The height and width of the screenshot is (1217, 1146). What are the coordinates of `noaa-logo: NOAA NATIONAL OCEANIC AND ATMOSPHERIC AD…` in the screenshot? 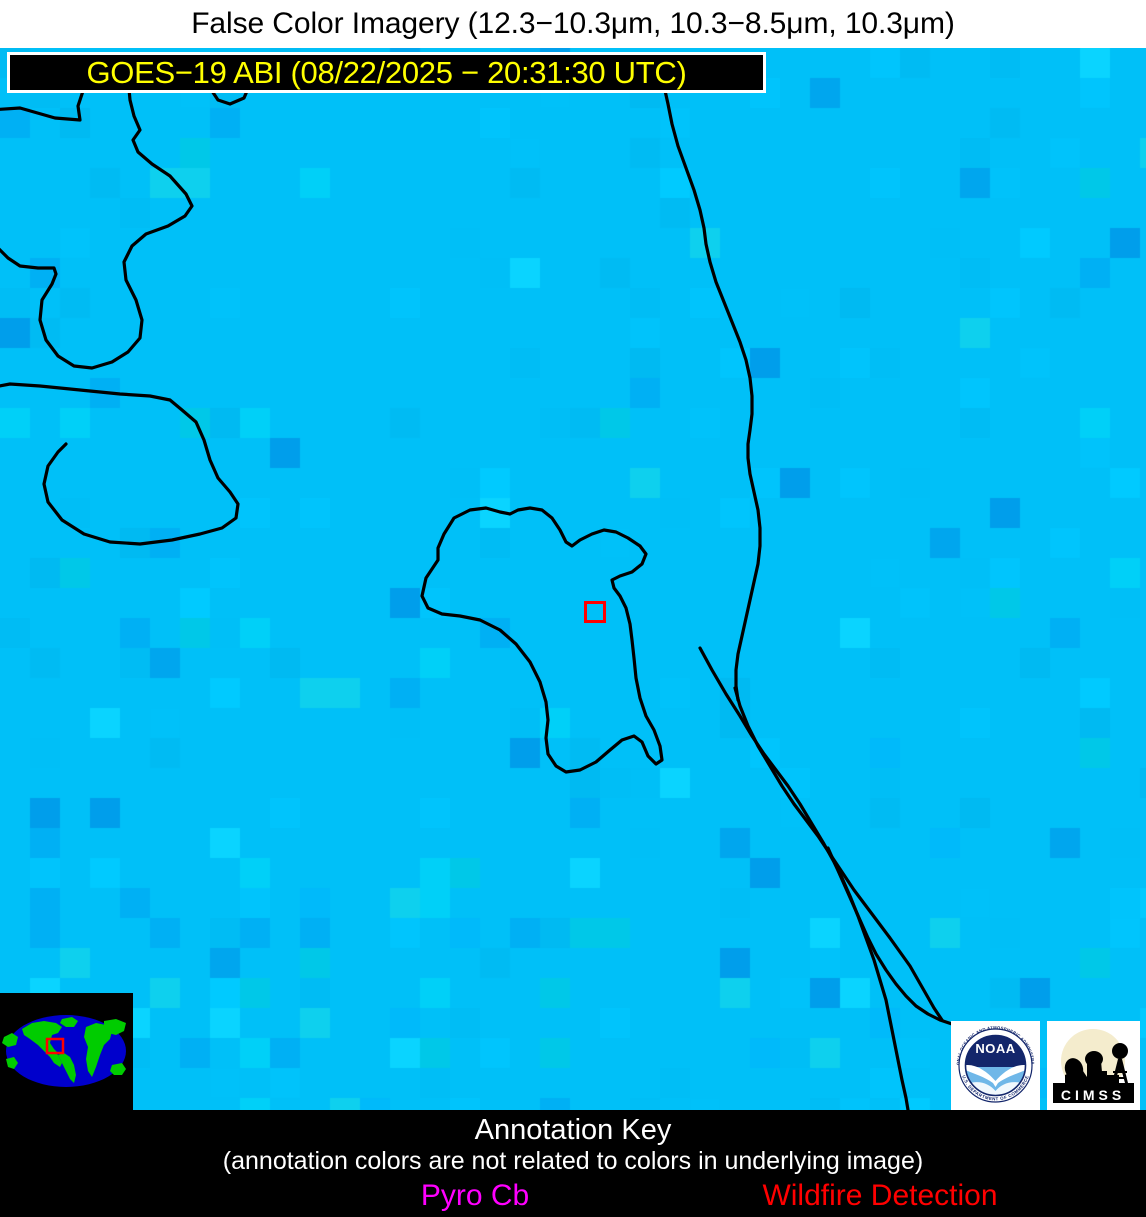 It's located at (995, 1065).